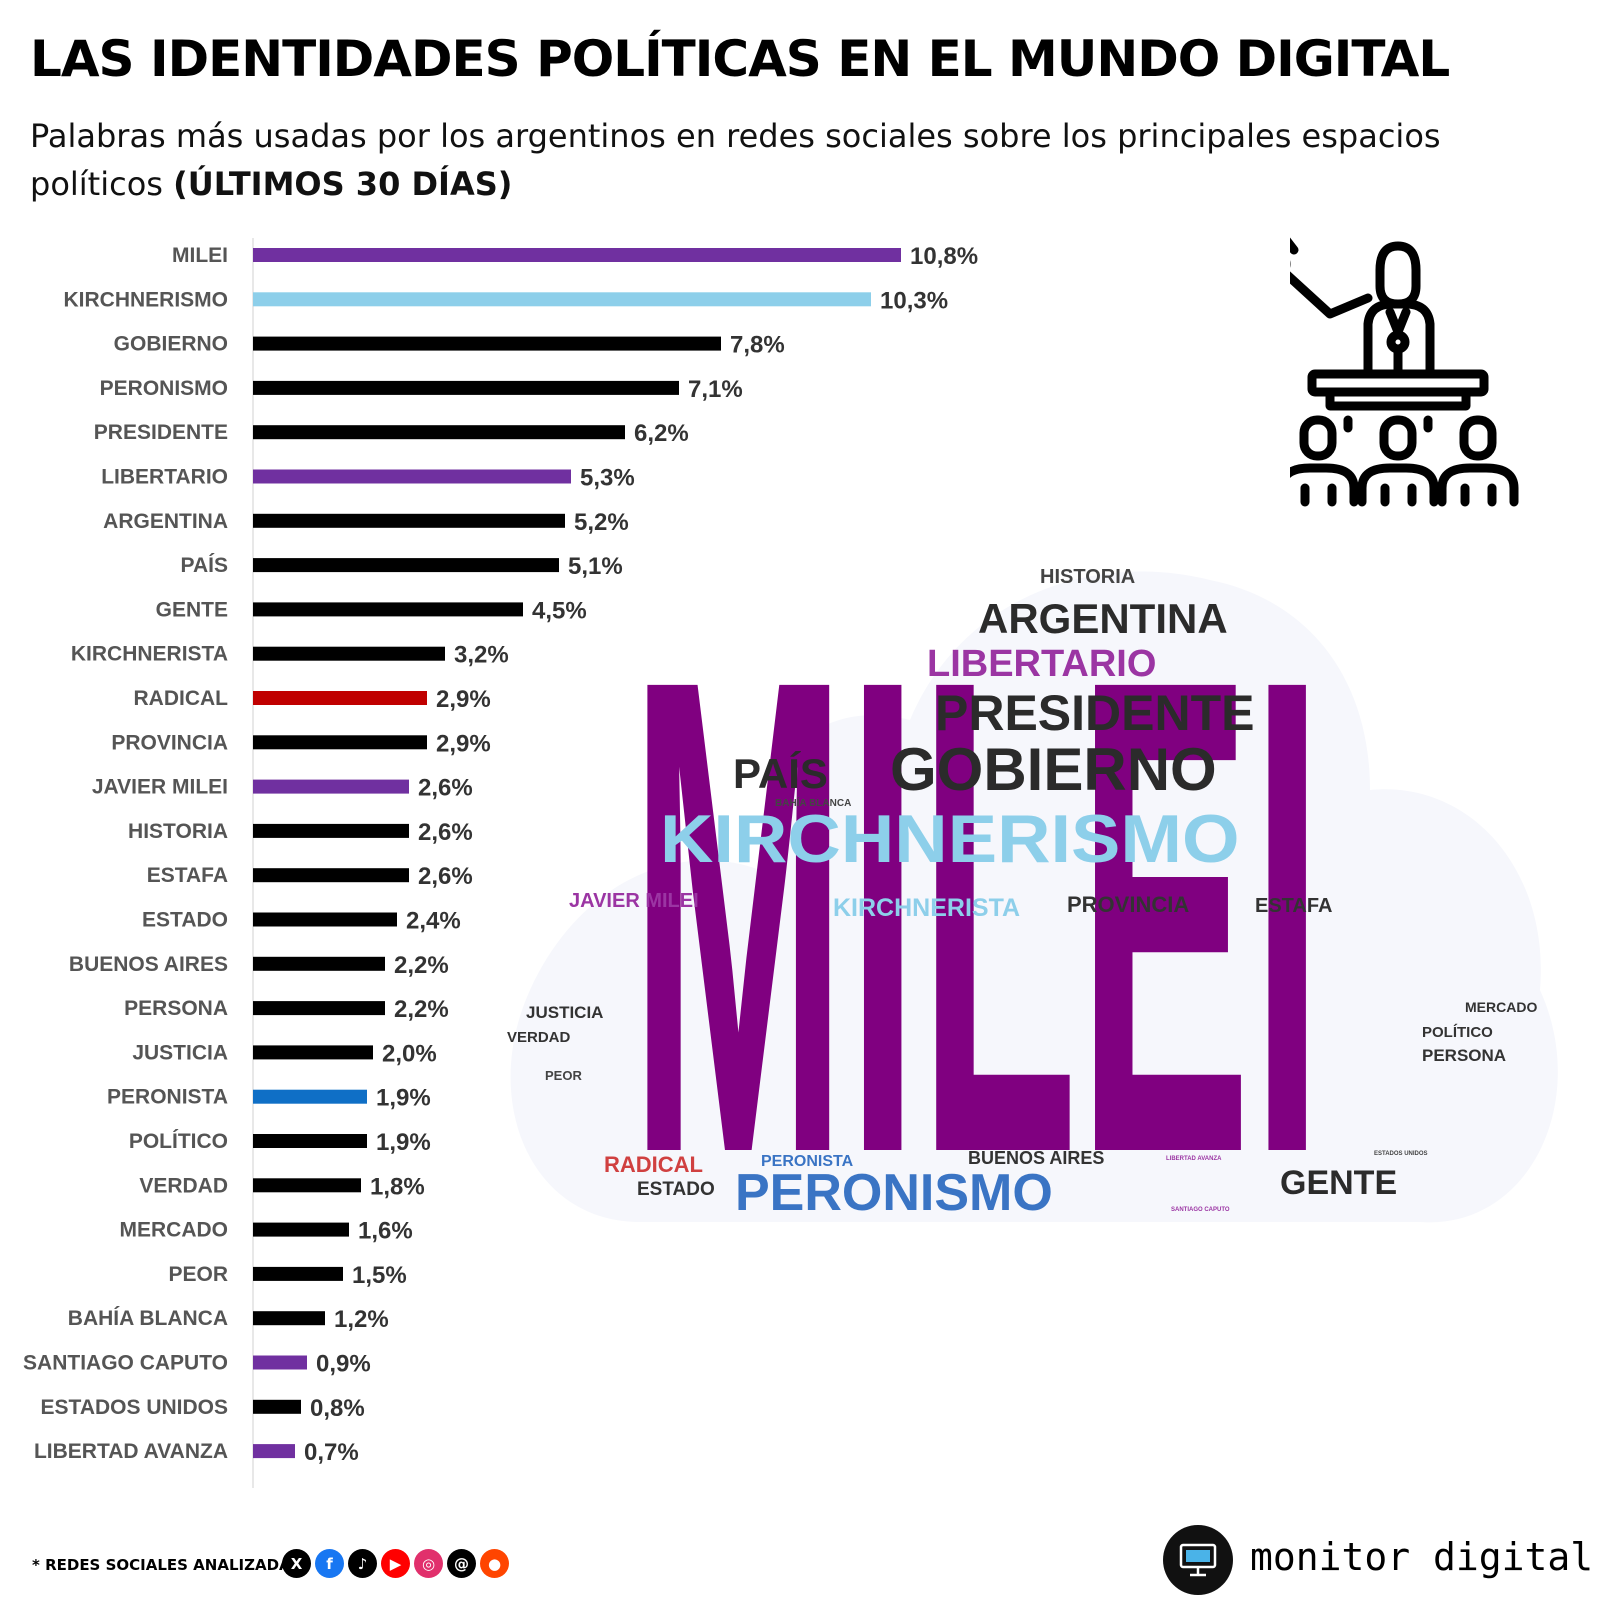  Describe the element at coordinates (176, 1008) in the screenshot. I see `category-label: PERSONA` at that location.